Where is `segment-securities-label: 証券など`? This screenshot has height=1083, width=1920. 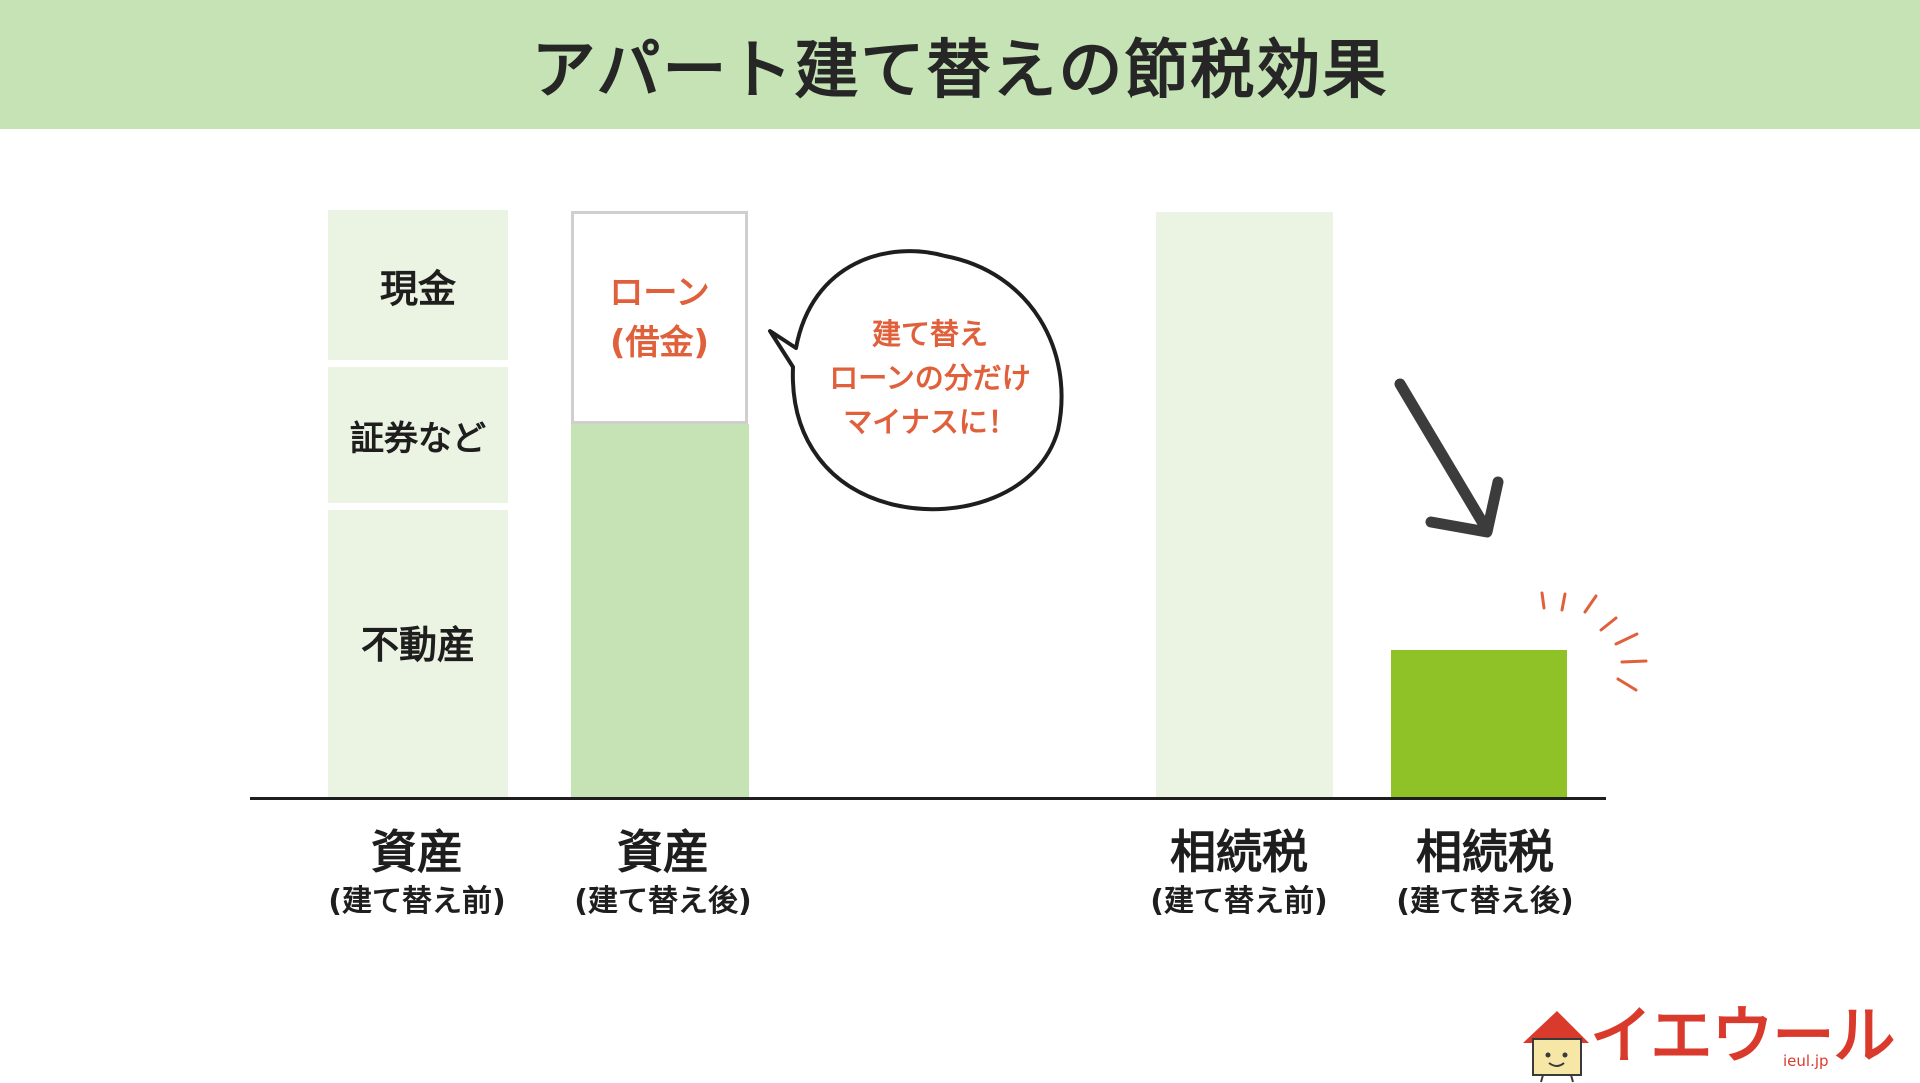 segment-securities-label: 証券など is located at coordinates (418, 438).